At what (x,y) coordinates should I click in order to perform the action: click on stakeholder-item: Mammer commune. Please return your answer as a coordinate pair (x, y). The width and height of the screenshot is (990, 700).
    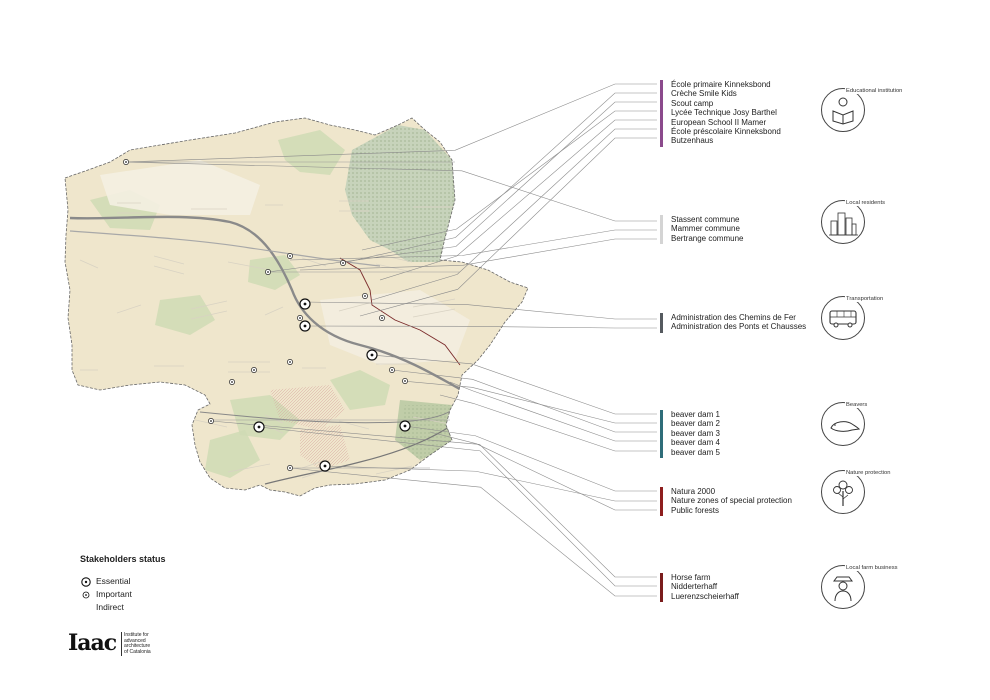
    Looking at the image, I should click on (705, 229).